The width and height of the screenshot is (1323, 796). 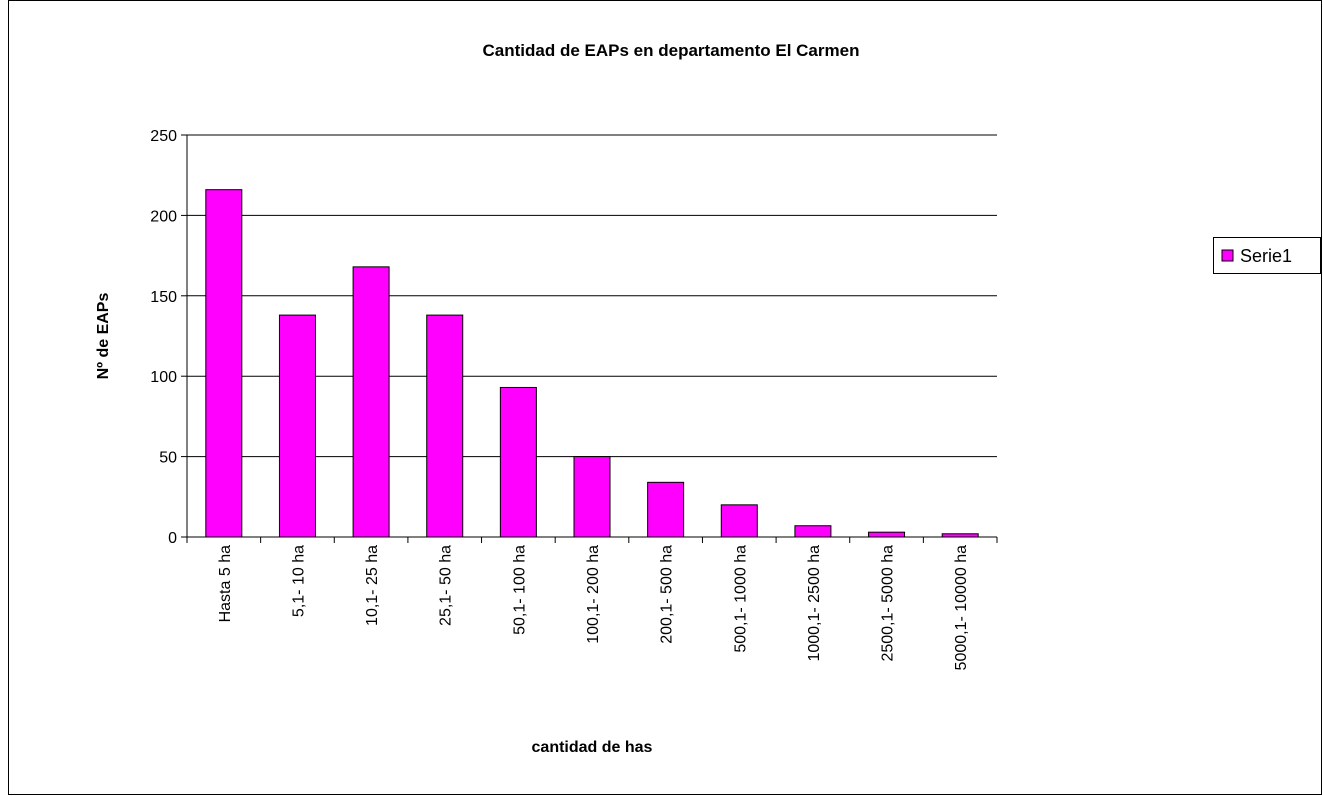 I want to click on x-tick-label: 25,1- 50 ha, so click(x=446, y=585).